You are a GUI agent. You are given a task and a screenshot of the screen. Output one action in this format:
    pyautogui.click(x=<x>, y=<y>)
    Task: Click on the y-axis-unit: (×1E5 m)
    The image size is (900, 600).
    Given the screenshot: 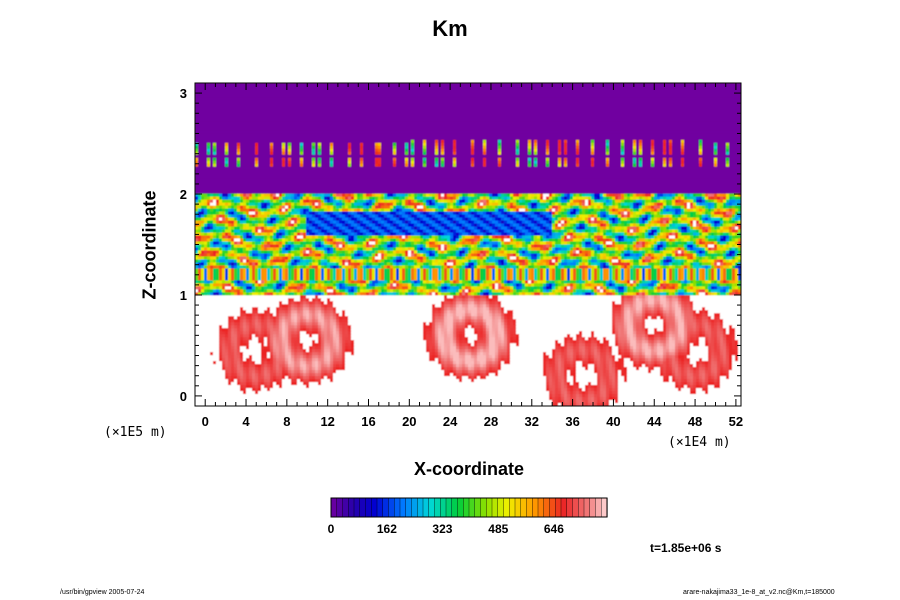 What is the action you would take?
    pyautogui.click(x=135, y=432)
    